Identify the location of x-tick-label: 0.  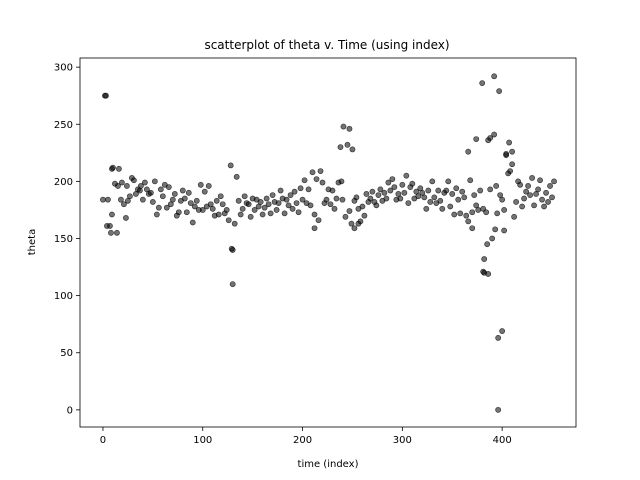
(103, 440).